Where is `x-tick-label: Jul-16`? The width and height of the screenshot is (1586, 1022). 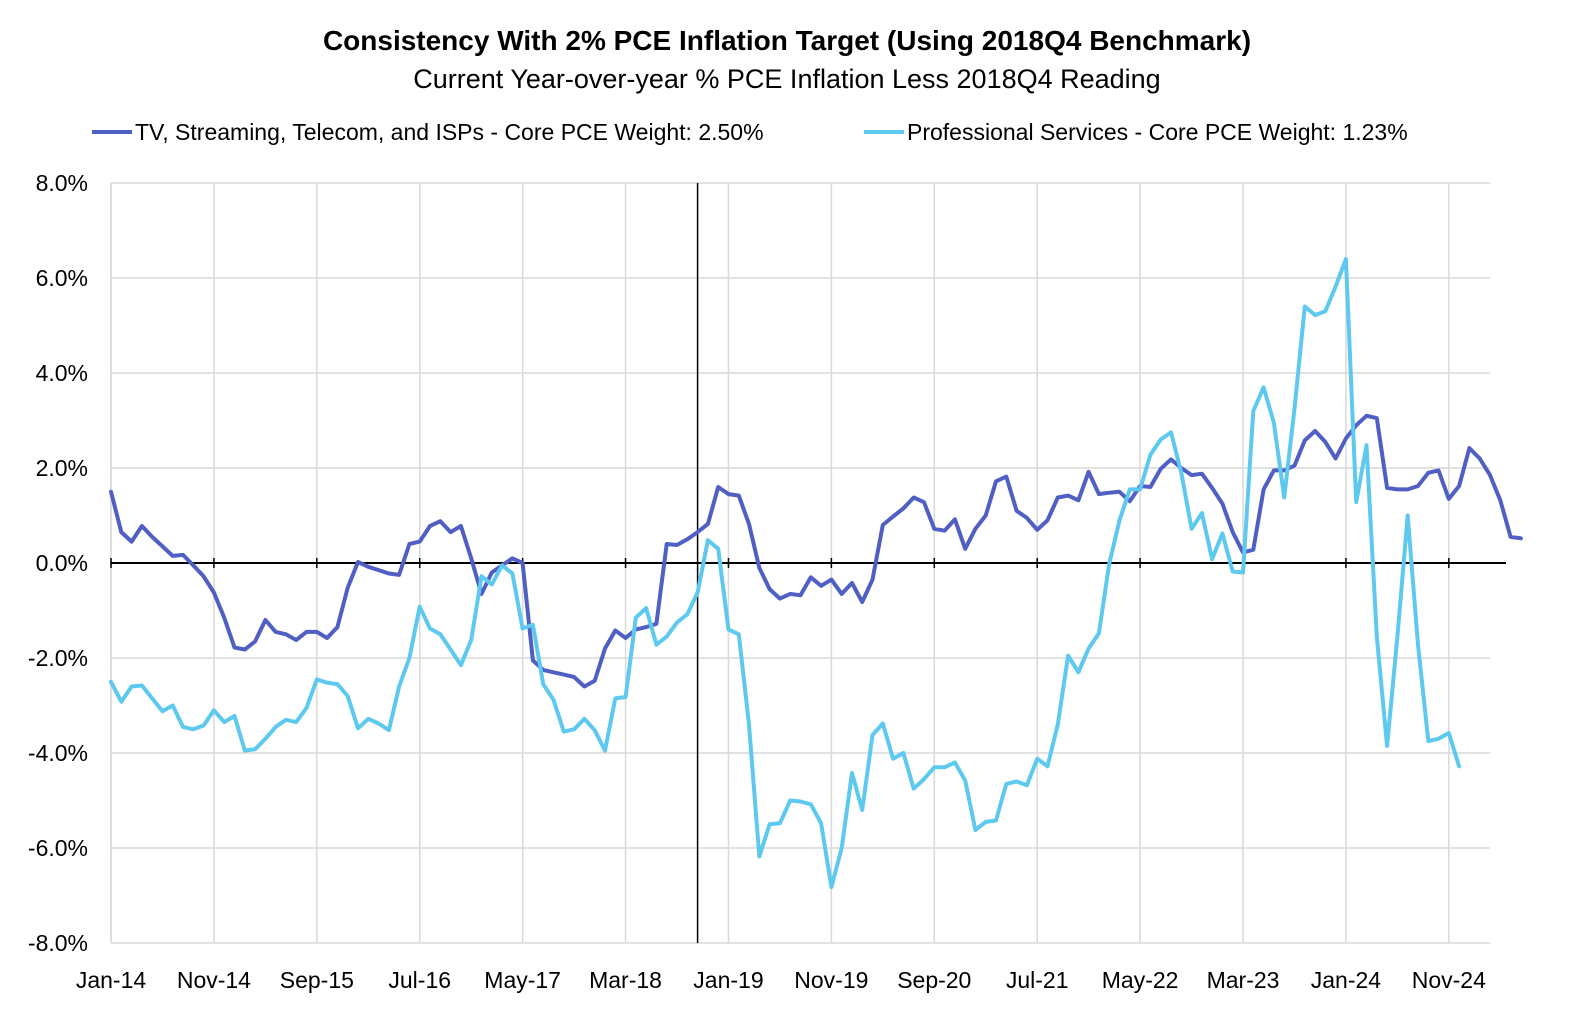
x-tick-label: Jul-16 is located at coordinates (419, 980).